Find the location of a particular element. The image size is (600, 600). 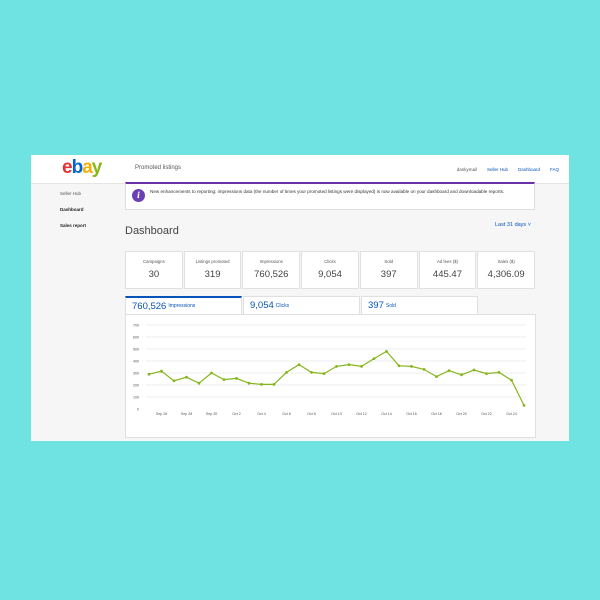

stat-label: Ad fees ($) is located at coordinates (447, 261).